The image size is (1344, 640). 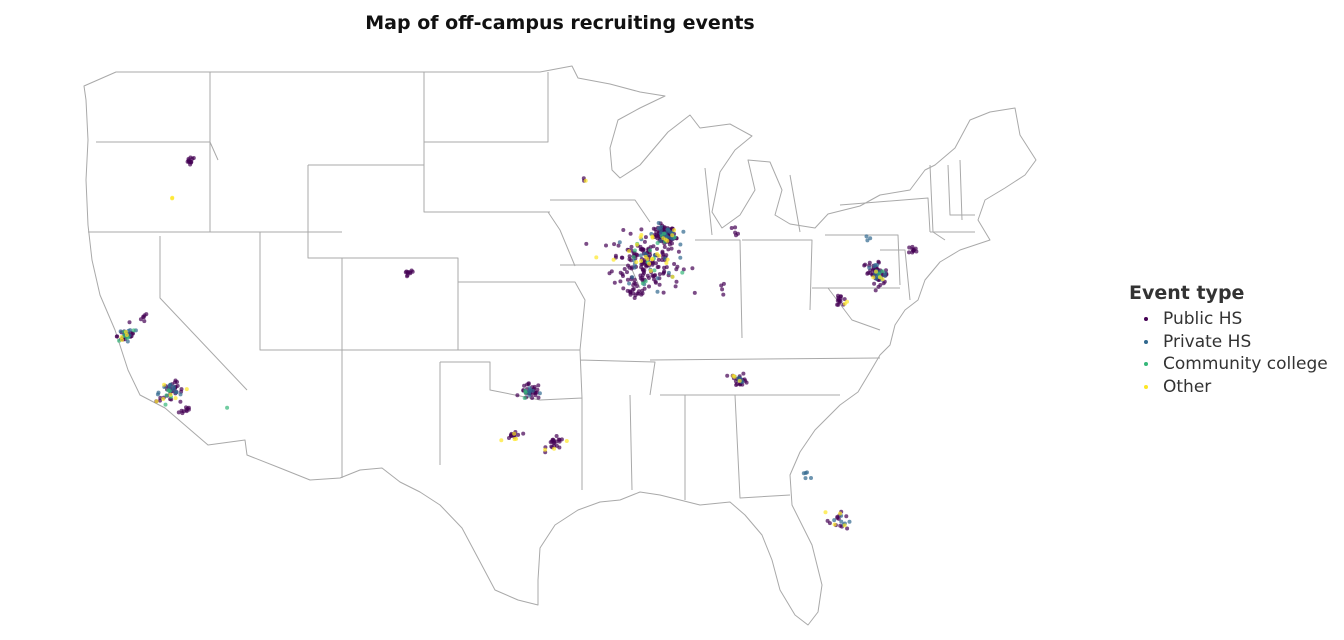 I want to click on legend-marker, so click(x=1146, y=319).